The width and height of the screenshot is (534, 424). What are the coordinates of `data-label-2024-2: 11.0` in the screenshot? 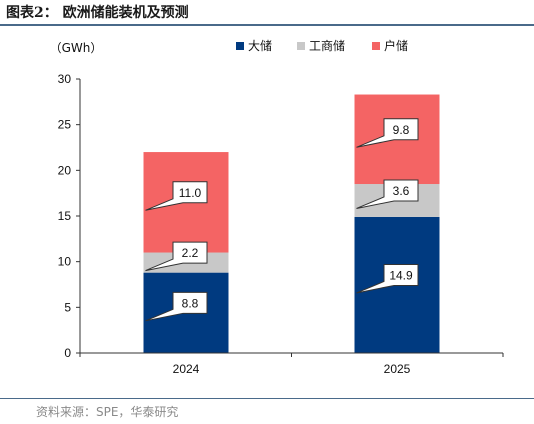 It's located at (176, 196).